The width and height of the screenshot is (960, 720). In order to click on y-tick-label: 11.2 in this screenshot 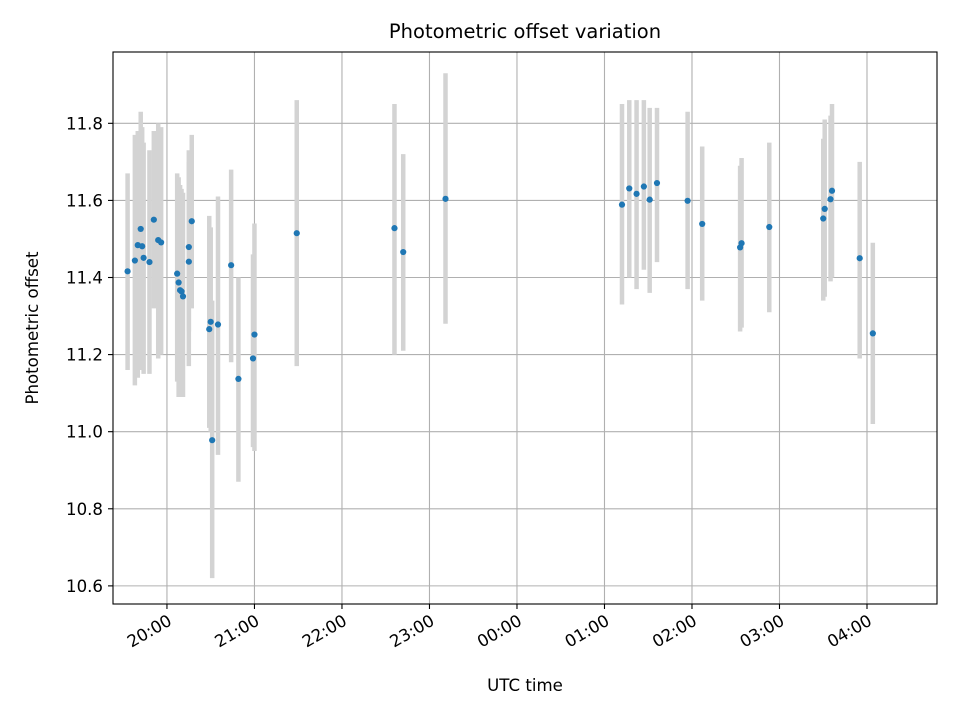, I will do `click(84, 355)`.